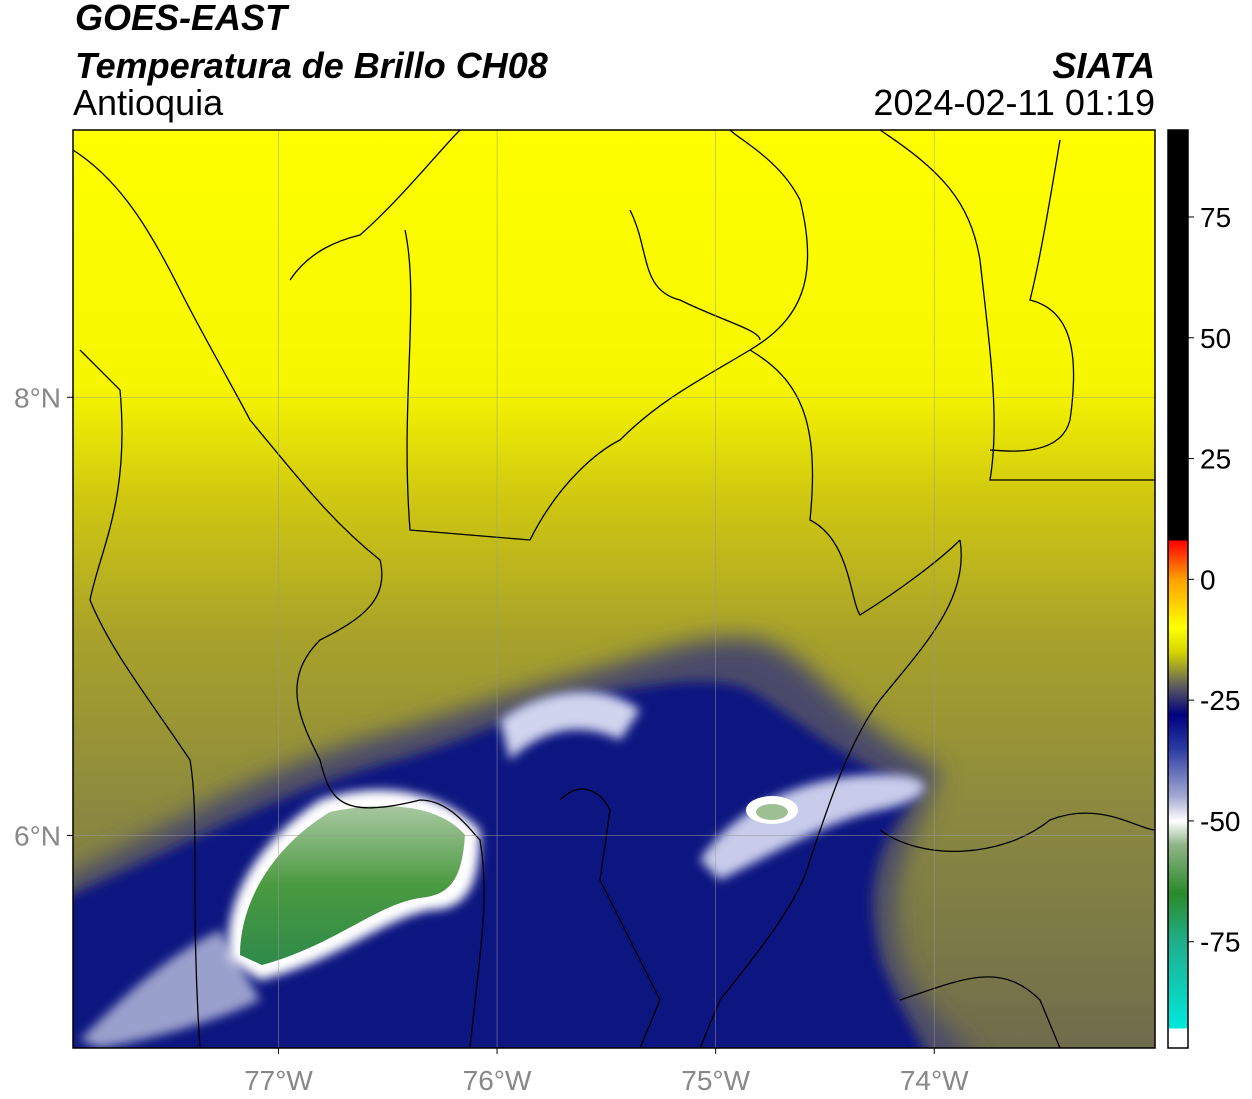 The height and width of the screenshot is (1099, 1252). What do you see at coordinates (1215, 459) in the screenshot?
I see `colorbar-tick-label: 25` at bounding box center [1215, 459].